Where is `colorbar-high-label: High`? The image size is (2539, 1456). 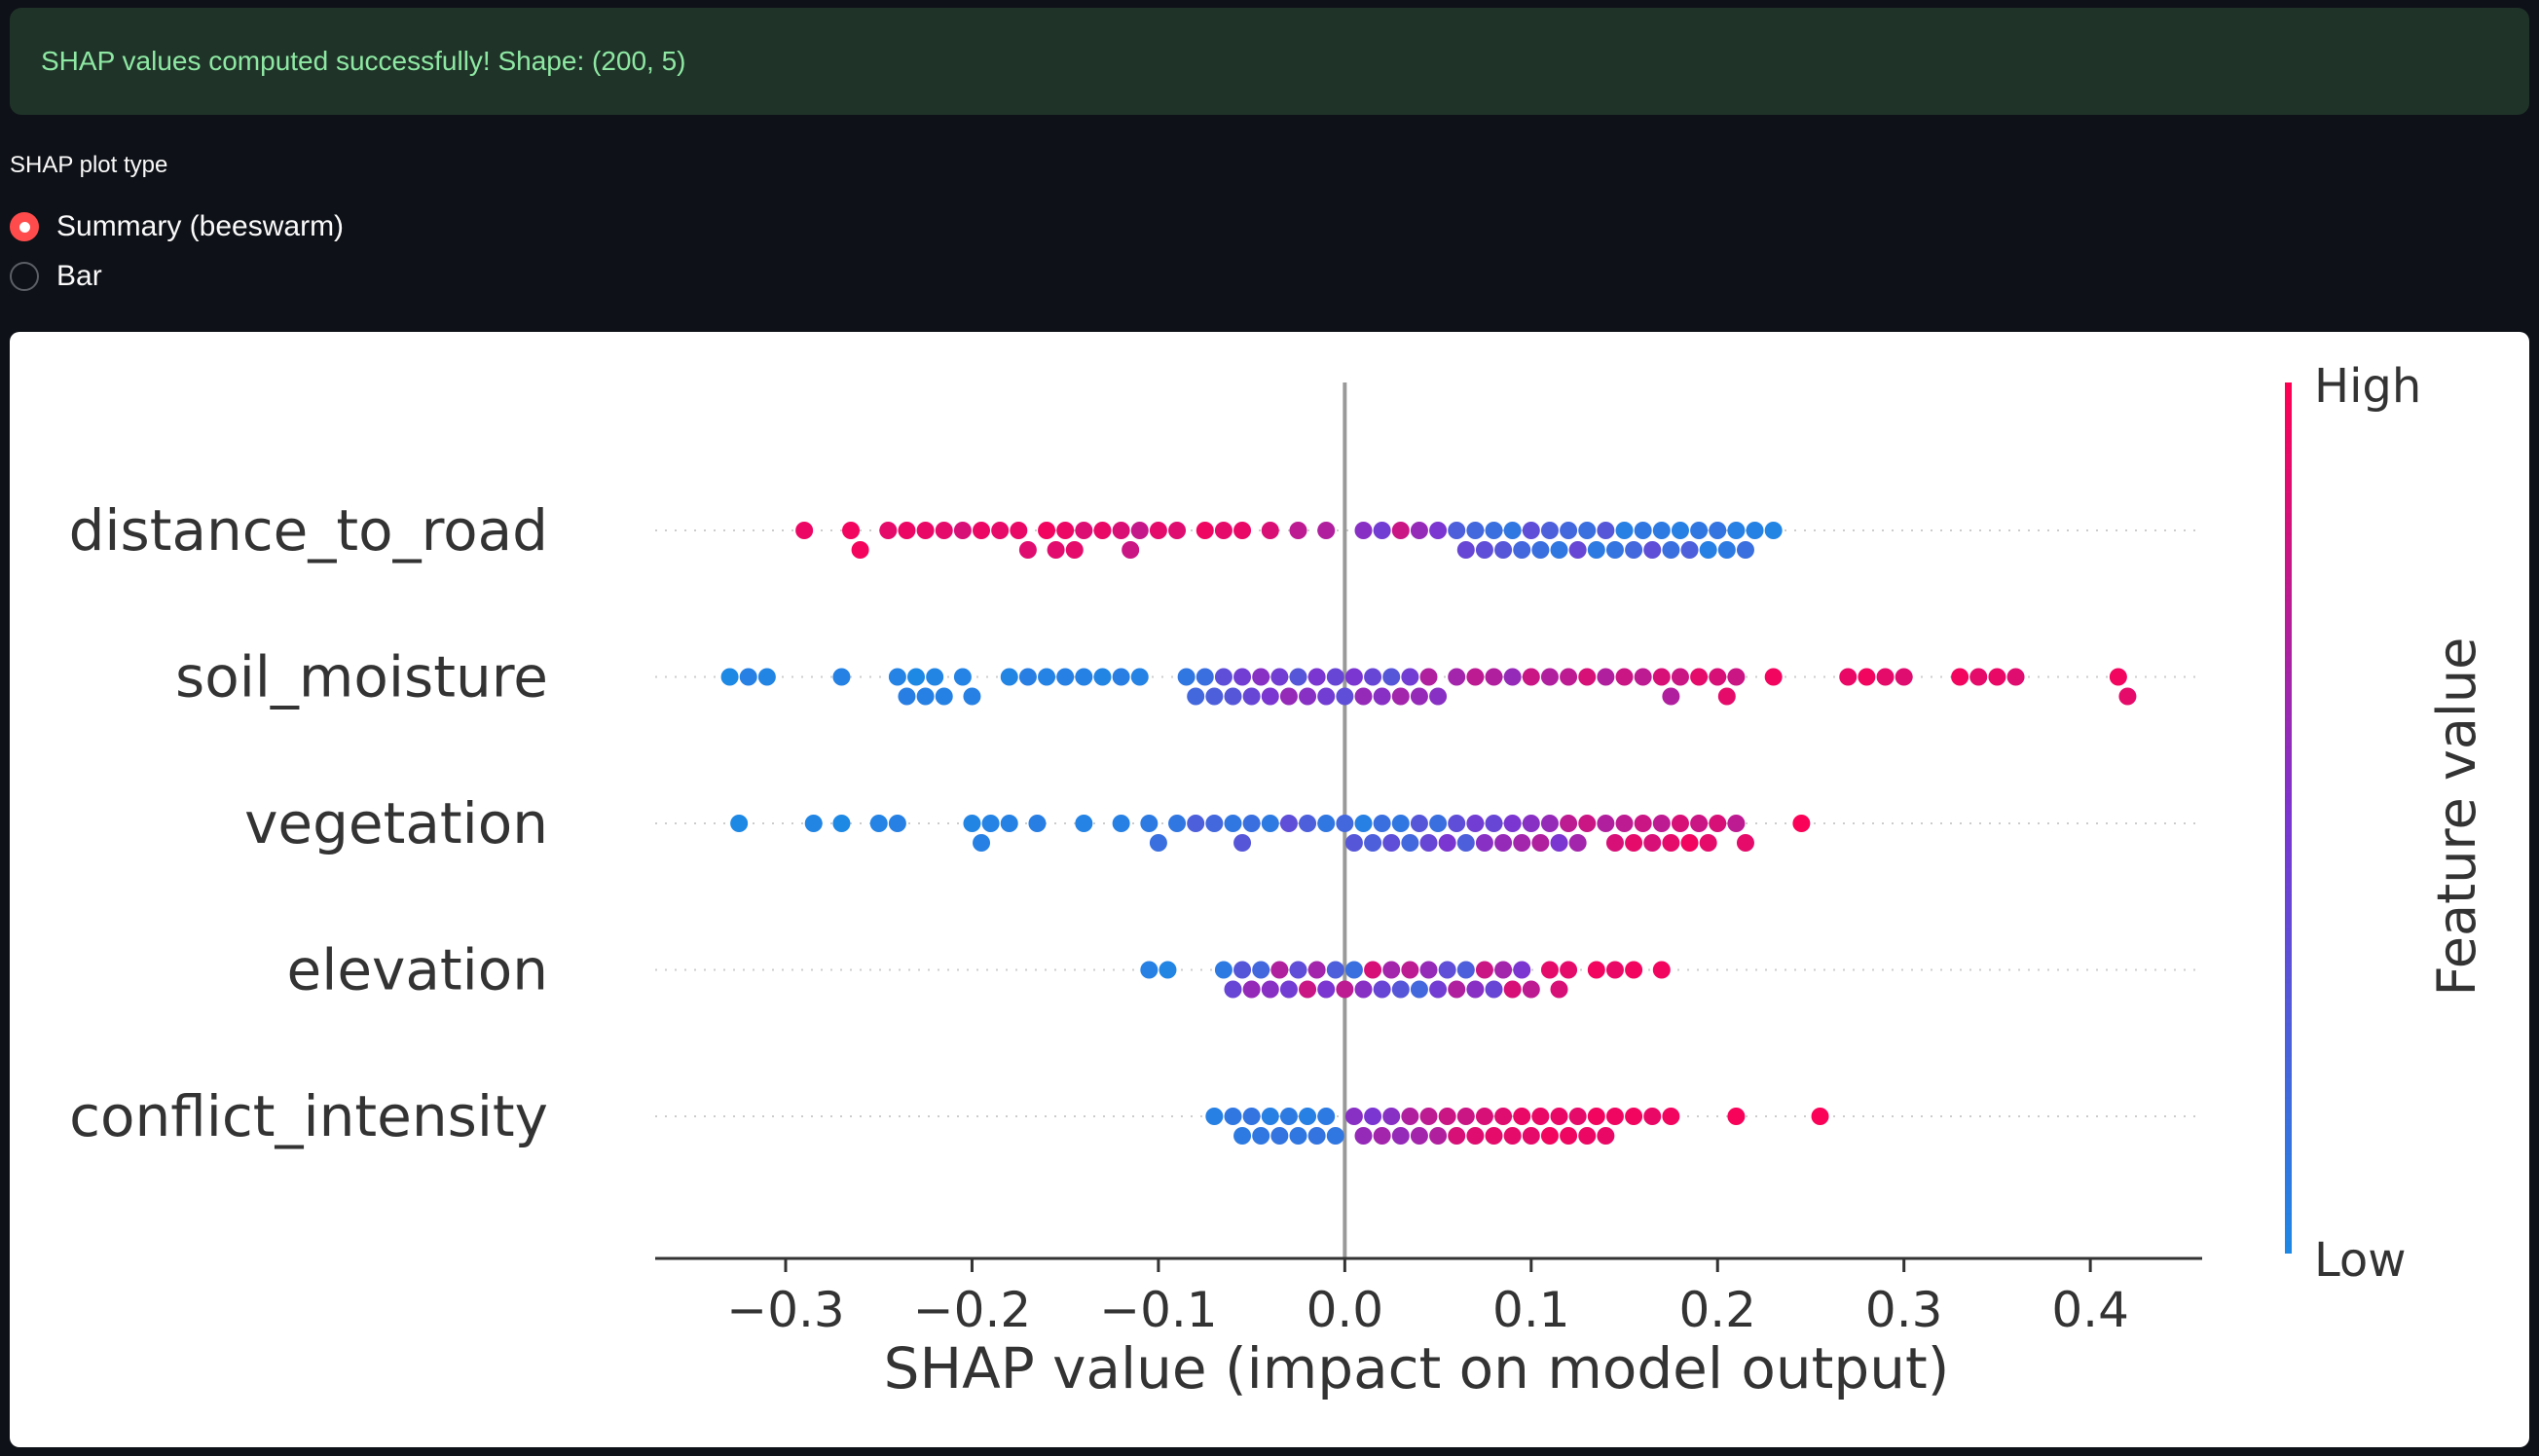
colorbar-high-label: High is located at coordinates (2367, 386).